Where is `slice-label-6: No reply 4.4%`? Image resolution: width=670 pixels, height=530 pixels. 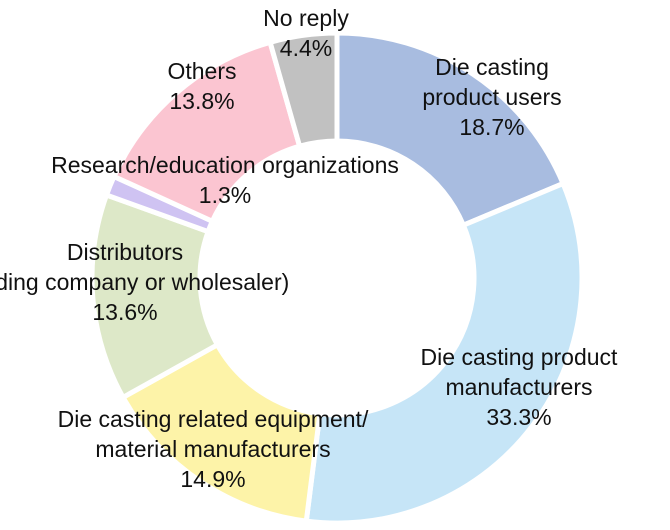 slice-label-6: No reply 4.4% is located at coordinates (306, 33).